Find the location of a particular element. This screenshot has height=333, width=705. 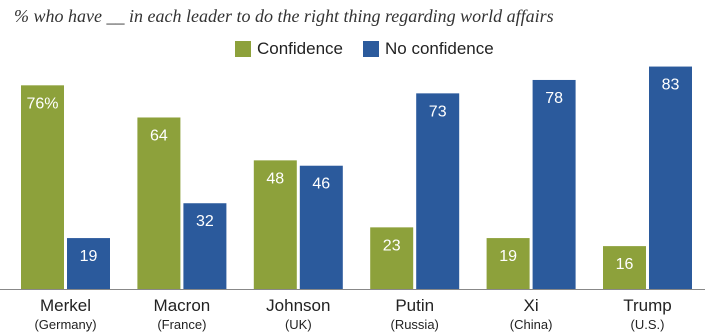

category-sublabel-xi: (China) is located at coordinates (531, 324).